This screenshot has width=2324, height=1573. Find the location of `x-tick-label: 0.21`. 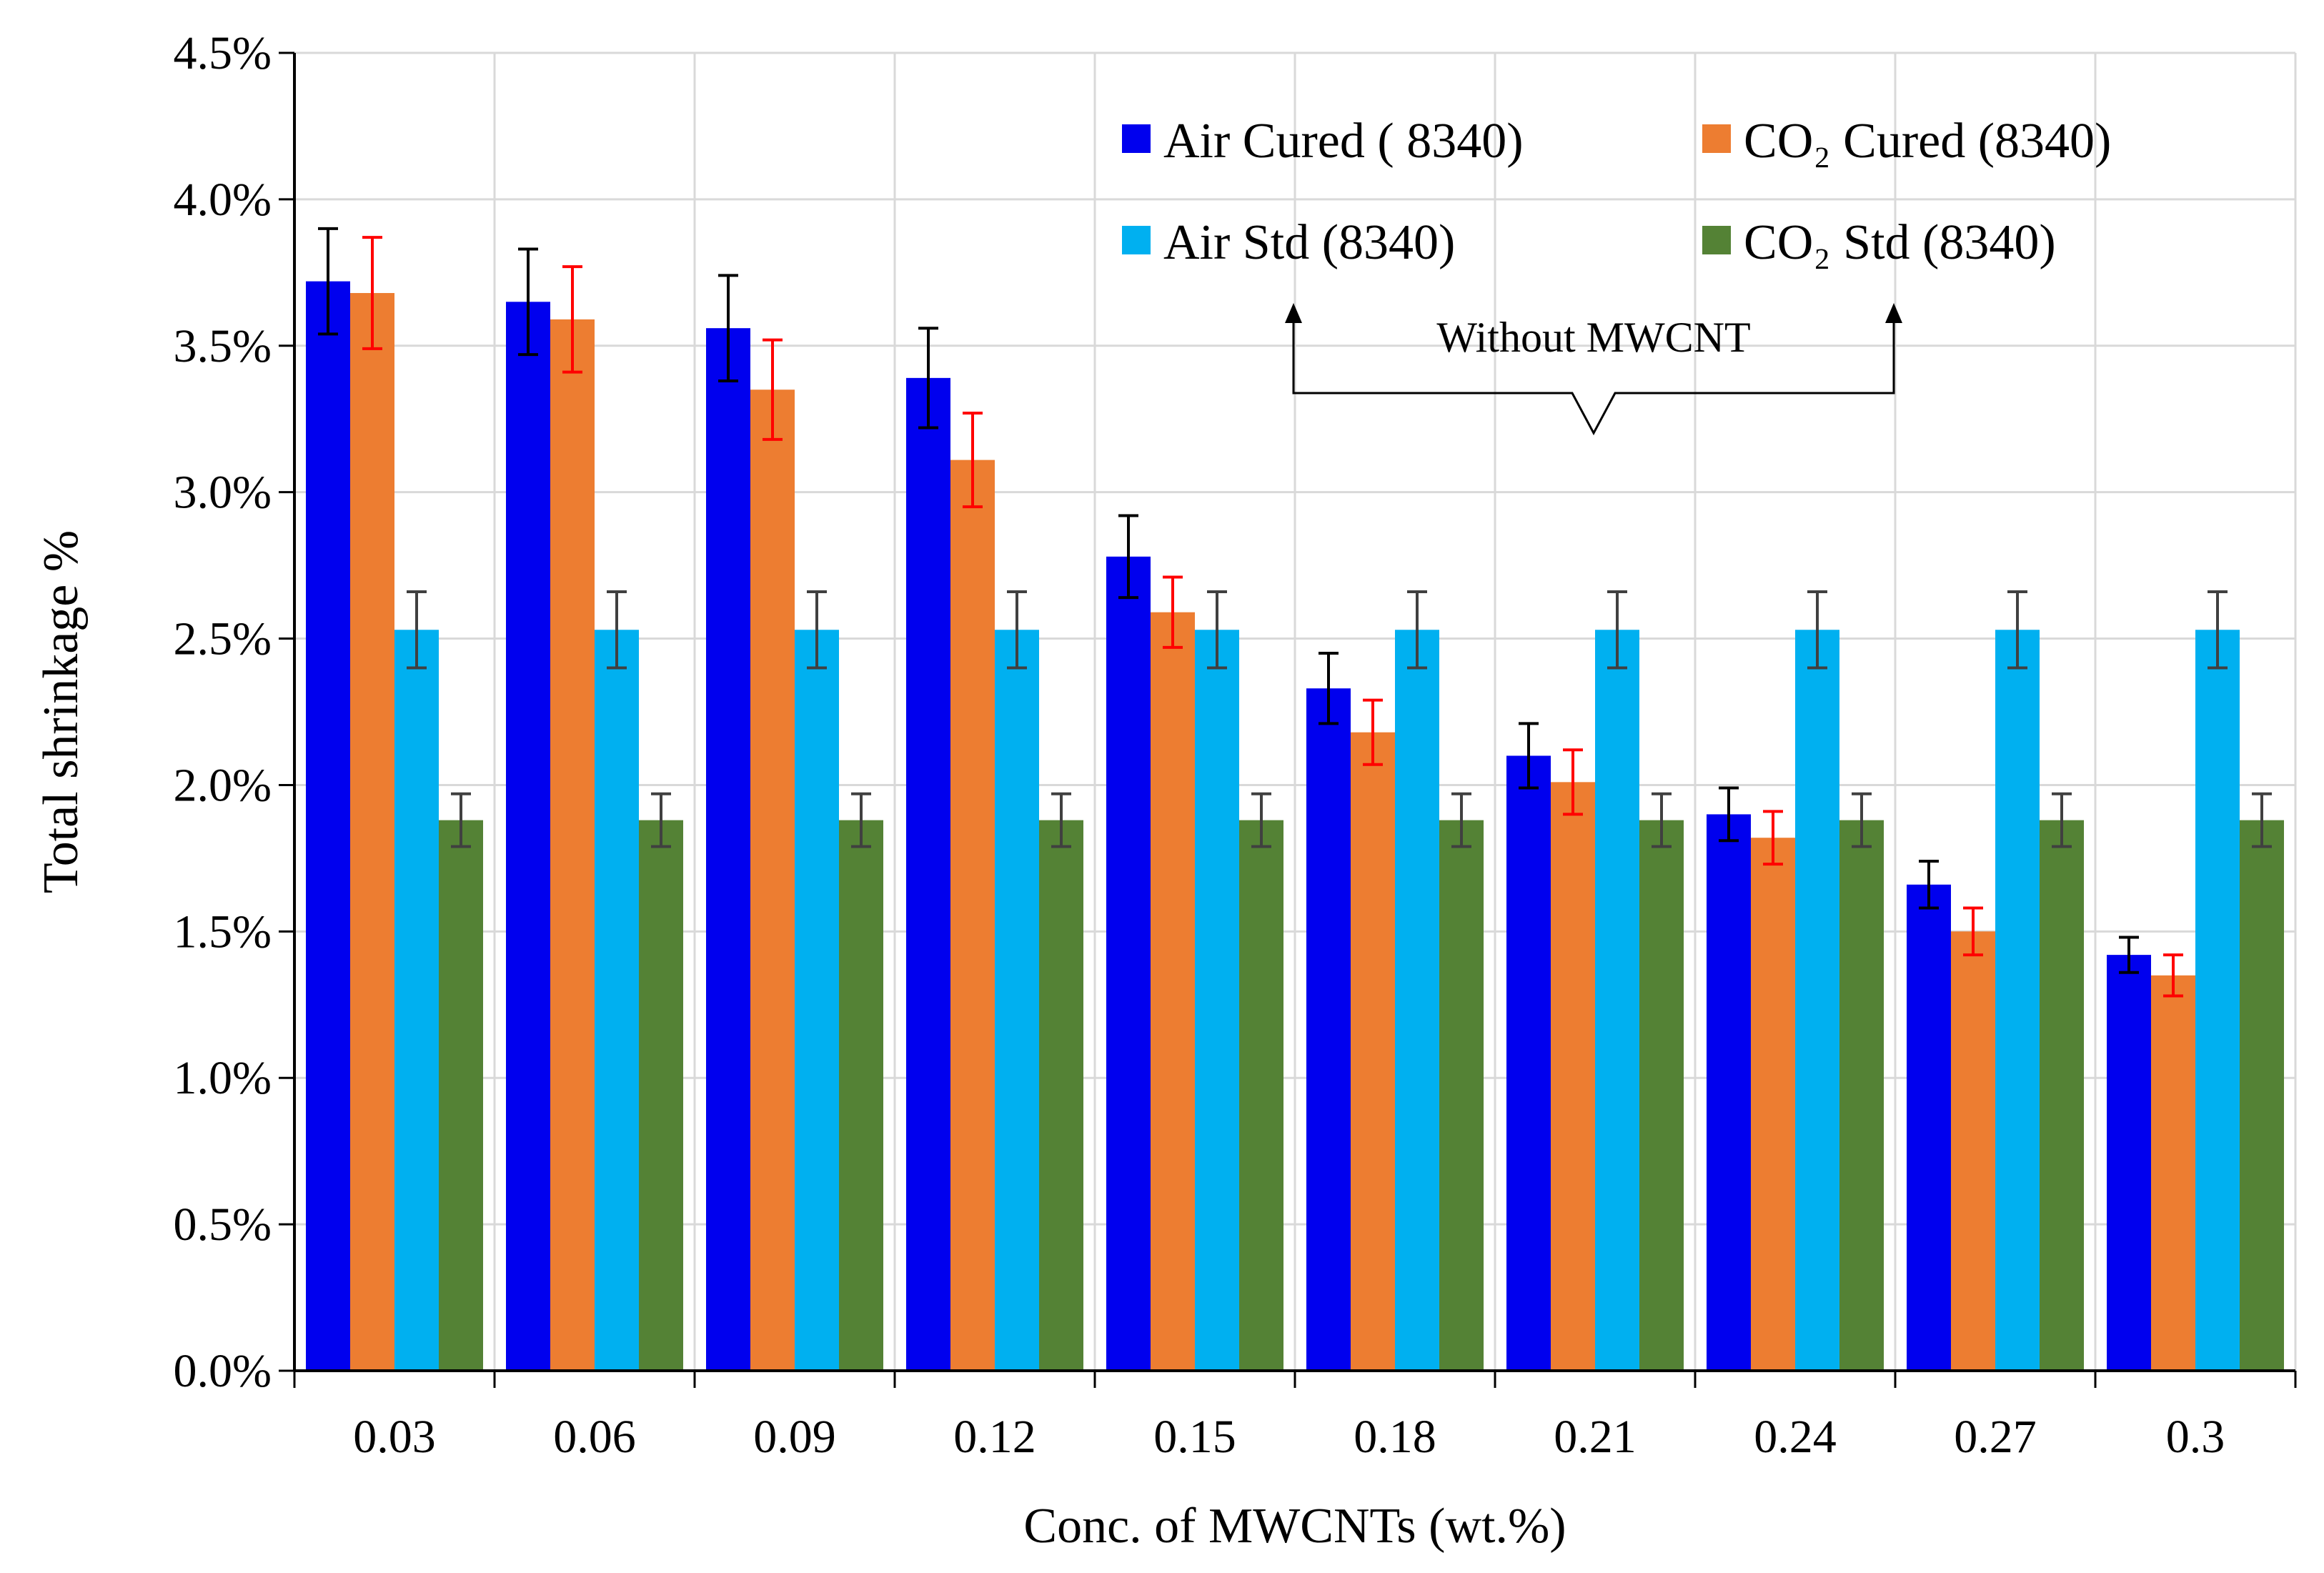

x-tick-label: 0.21 is located at coordinates (1595, 1437).